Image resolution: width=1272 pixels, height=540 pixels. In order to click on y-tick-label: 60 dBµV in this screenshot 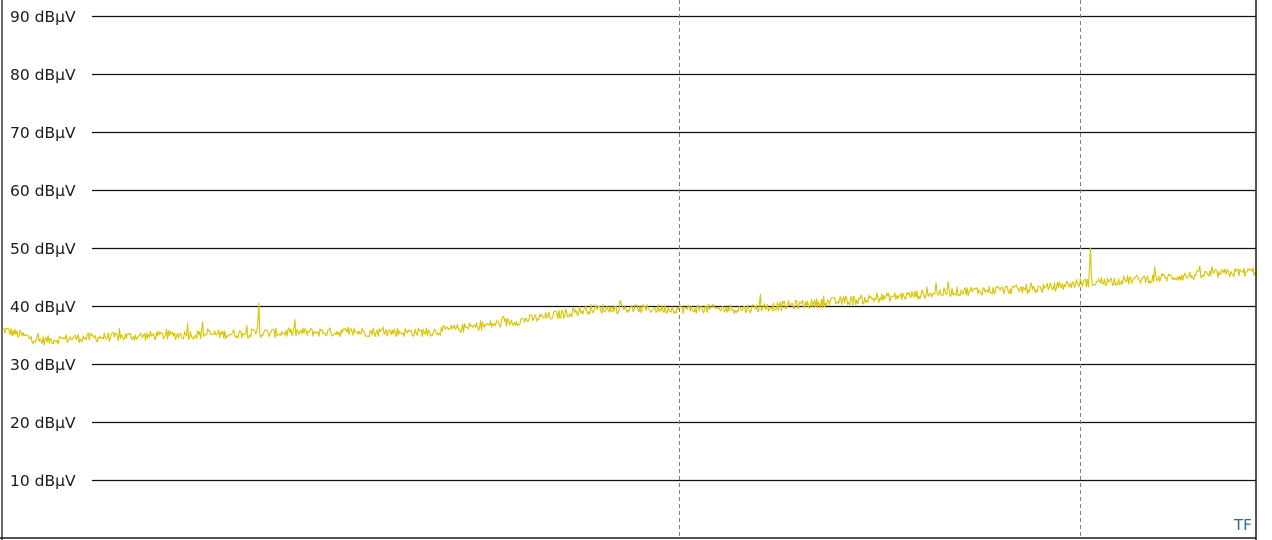, I will do `click(43, 191)`.